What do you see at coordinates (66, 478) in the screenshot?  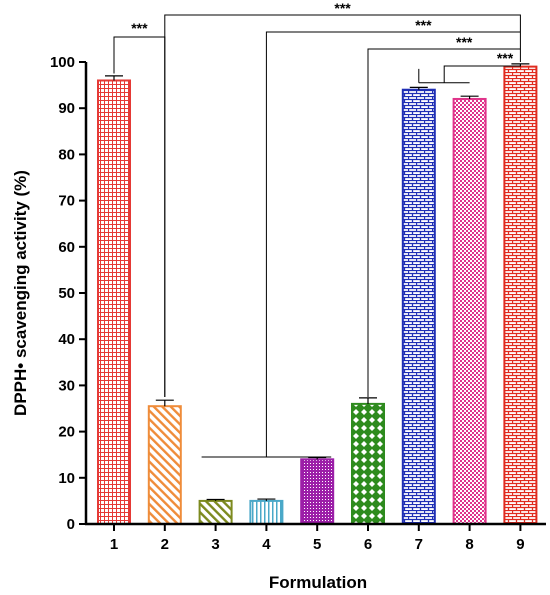 I see `y-tick-label: 10` at bounding box center [66, 478].